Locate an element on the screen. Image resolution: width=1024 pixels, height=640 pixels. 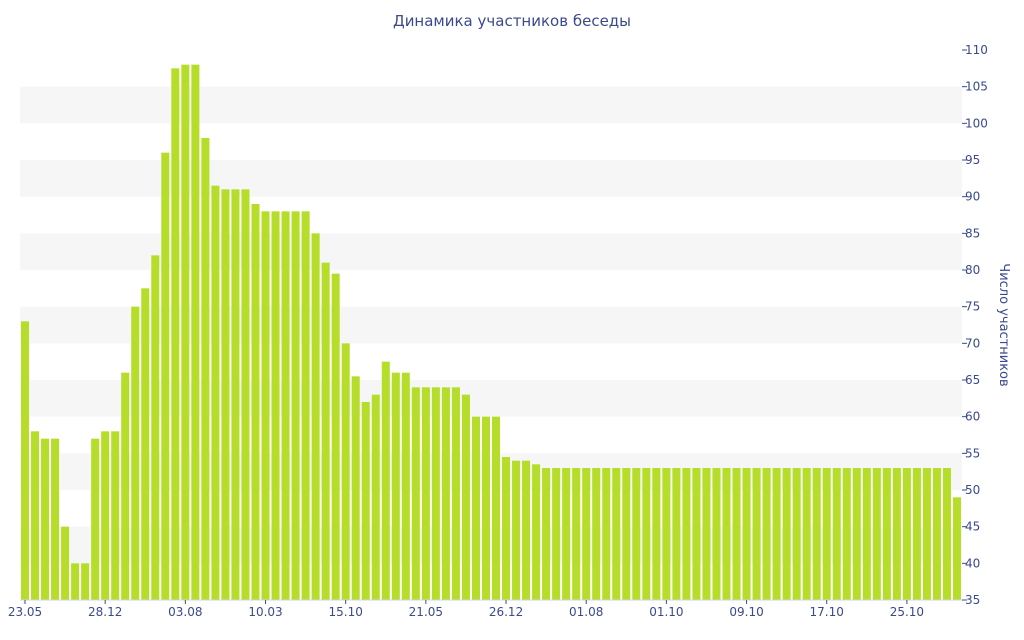
y-tick-label: 70 is located at coordinates (972, 343).